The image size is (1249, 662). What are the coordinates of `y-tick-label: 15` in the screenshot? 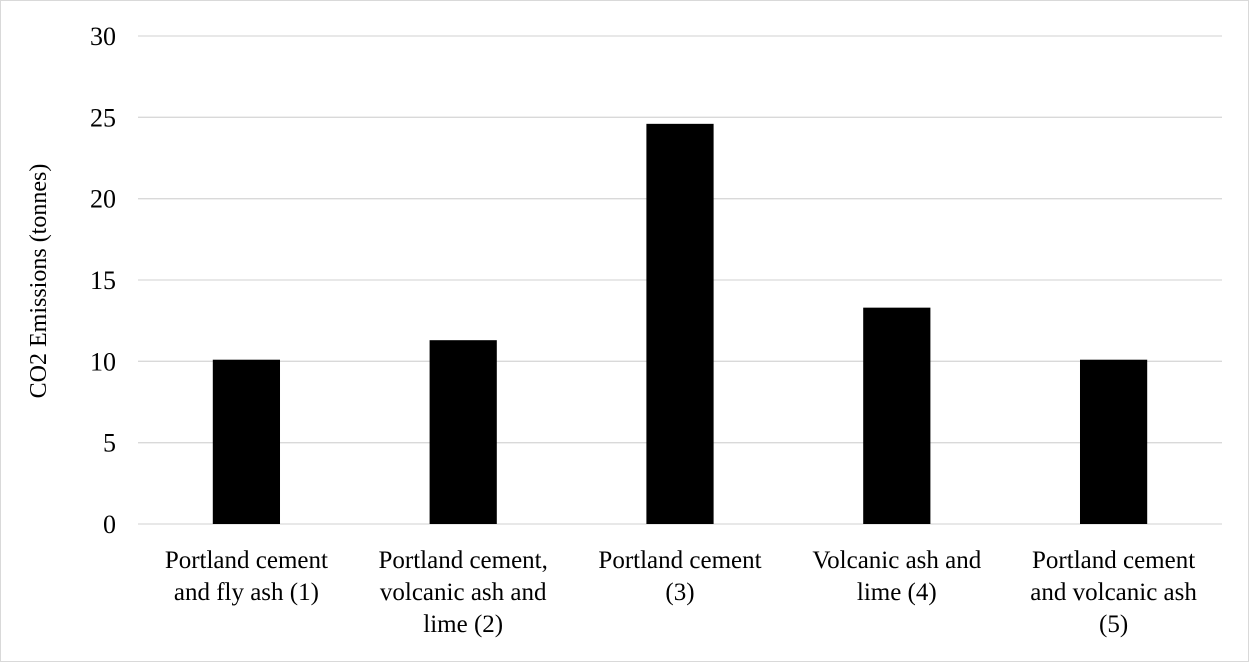 It's located at (103, 280).